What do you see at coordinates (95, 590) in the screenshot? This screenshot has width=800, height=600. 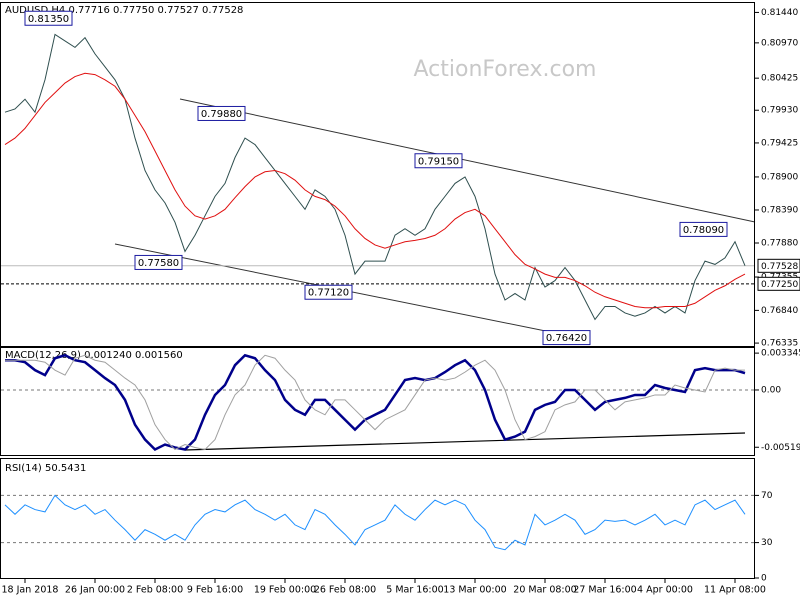 I see `x-tick-label: 26 Jan 00:00` at bounding box center [95, 590].